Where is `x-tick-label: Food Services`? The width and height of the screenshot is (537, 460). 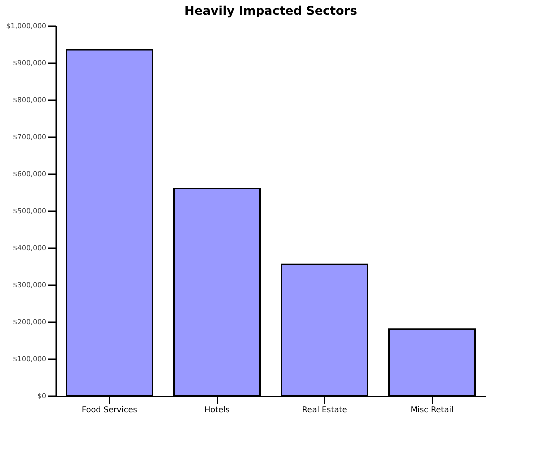
x-tick-label: Food Services is located at coordinates (110, 410).